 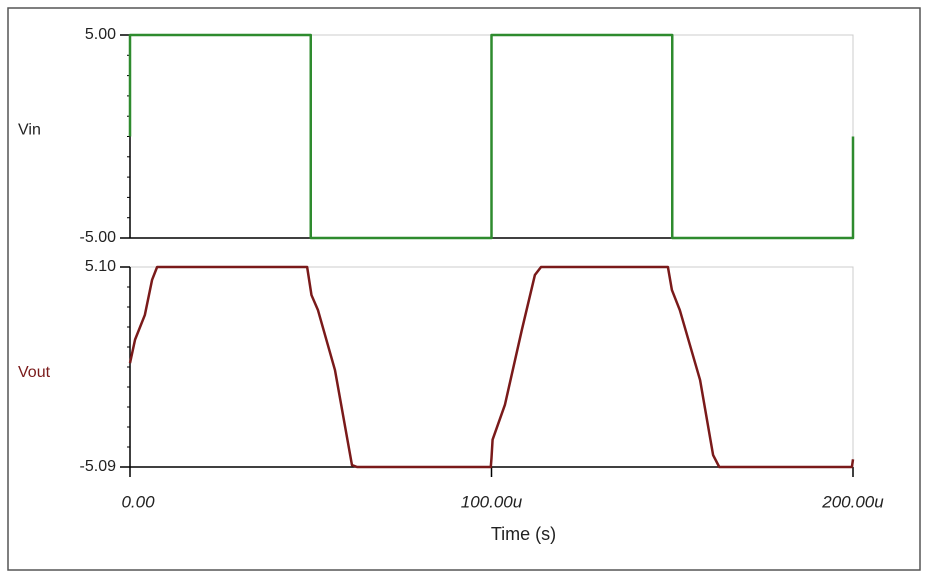 I want to click on y-axis-label: Vin, so click(x=29, y=130).